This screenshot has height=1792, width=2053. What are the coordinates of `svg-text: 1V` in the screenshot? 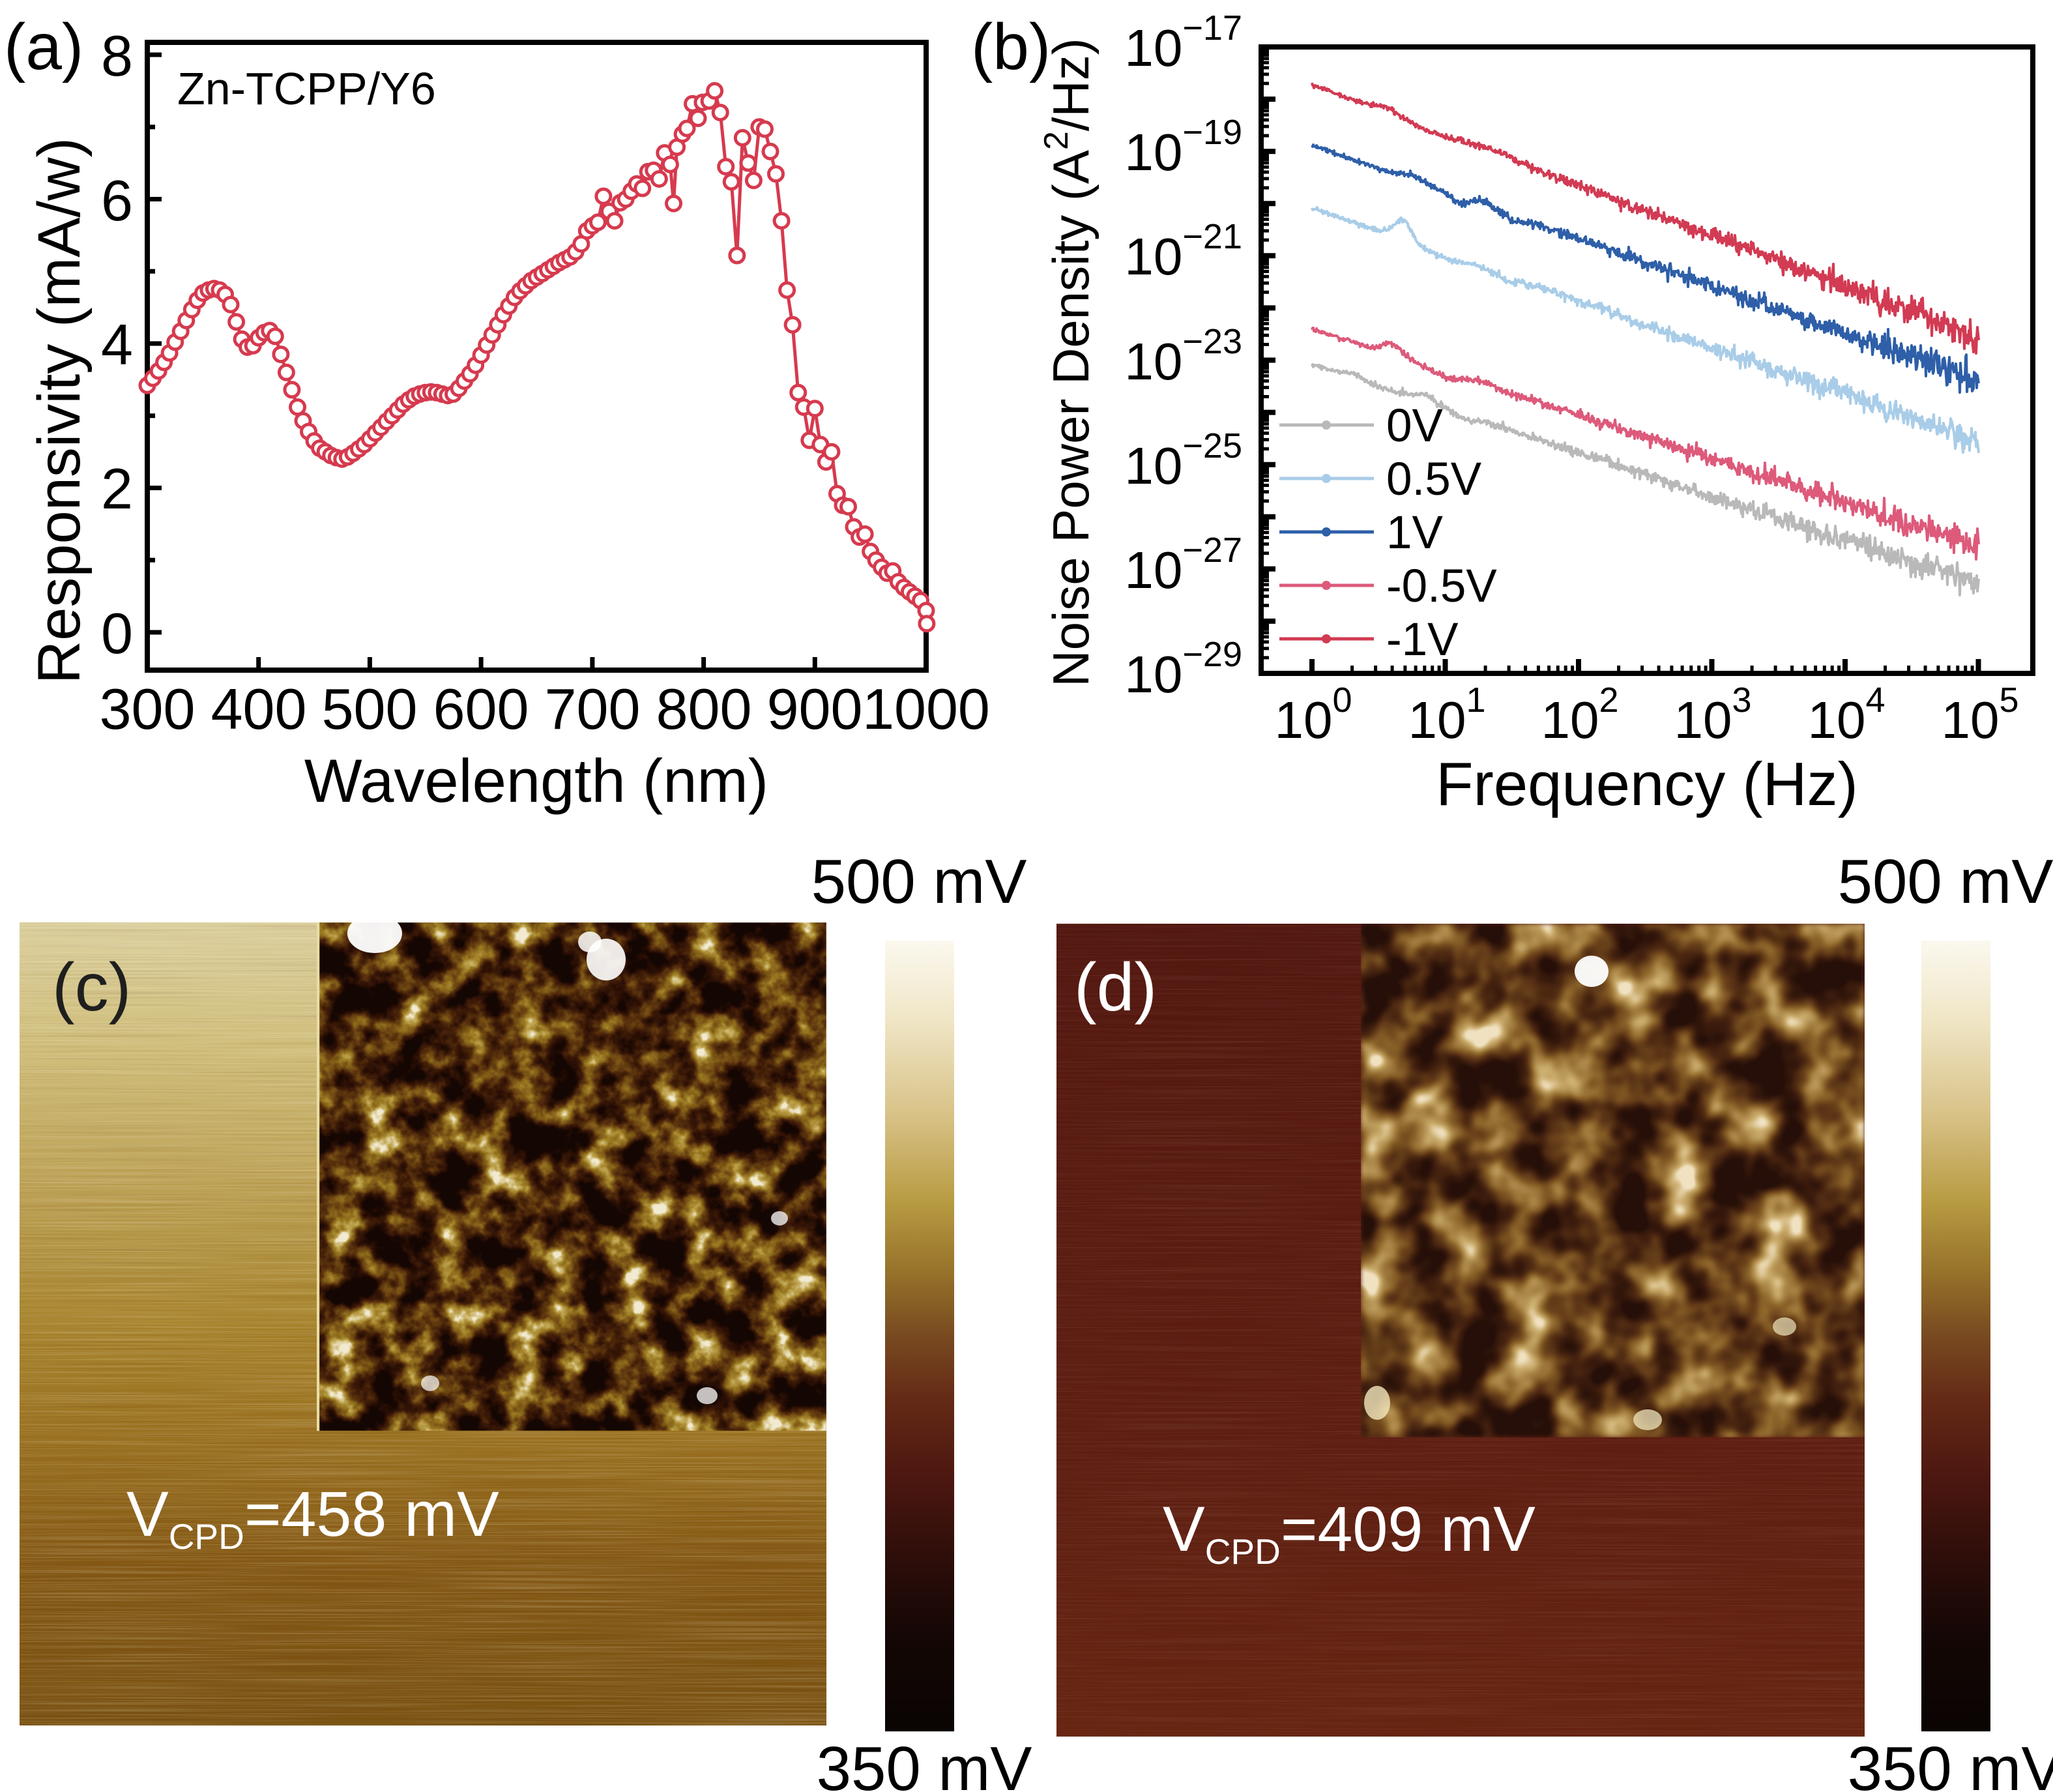 It's located at (1414, 533).